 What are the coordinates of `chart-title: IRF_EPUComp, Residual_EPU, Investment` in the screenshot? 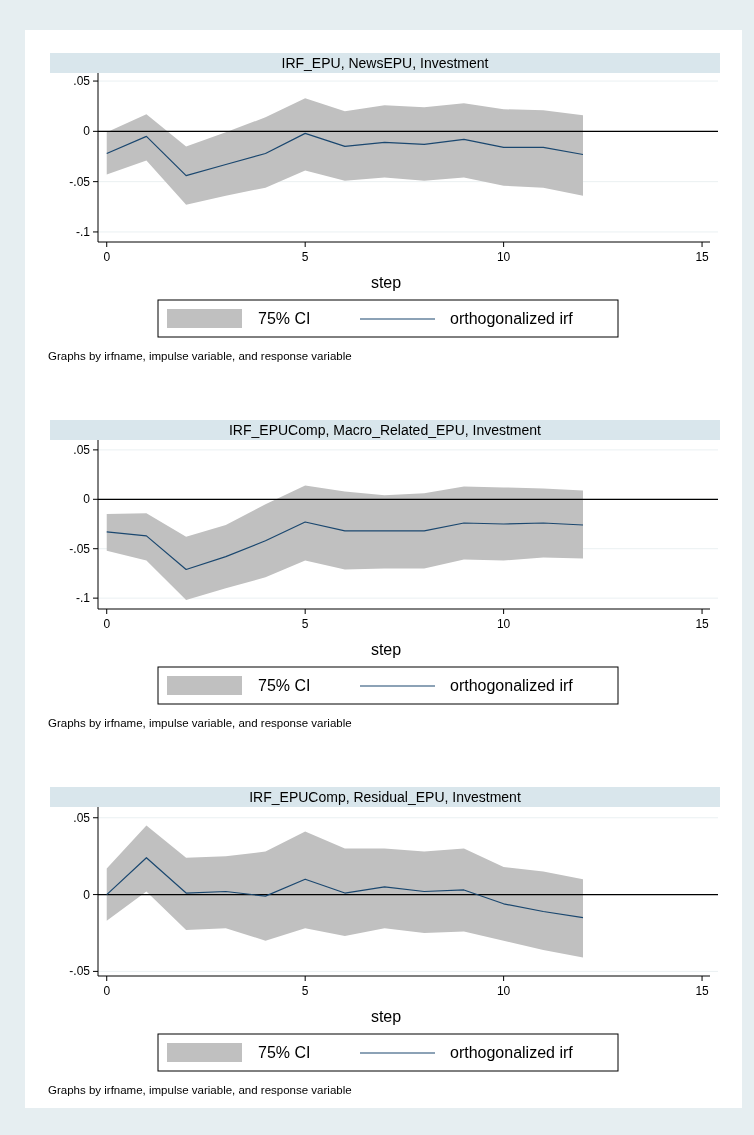 It's located at (385, 797).